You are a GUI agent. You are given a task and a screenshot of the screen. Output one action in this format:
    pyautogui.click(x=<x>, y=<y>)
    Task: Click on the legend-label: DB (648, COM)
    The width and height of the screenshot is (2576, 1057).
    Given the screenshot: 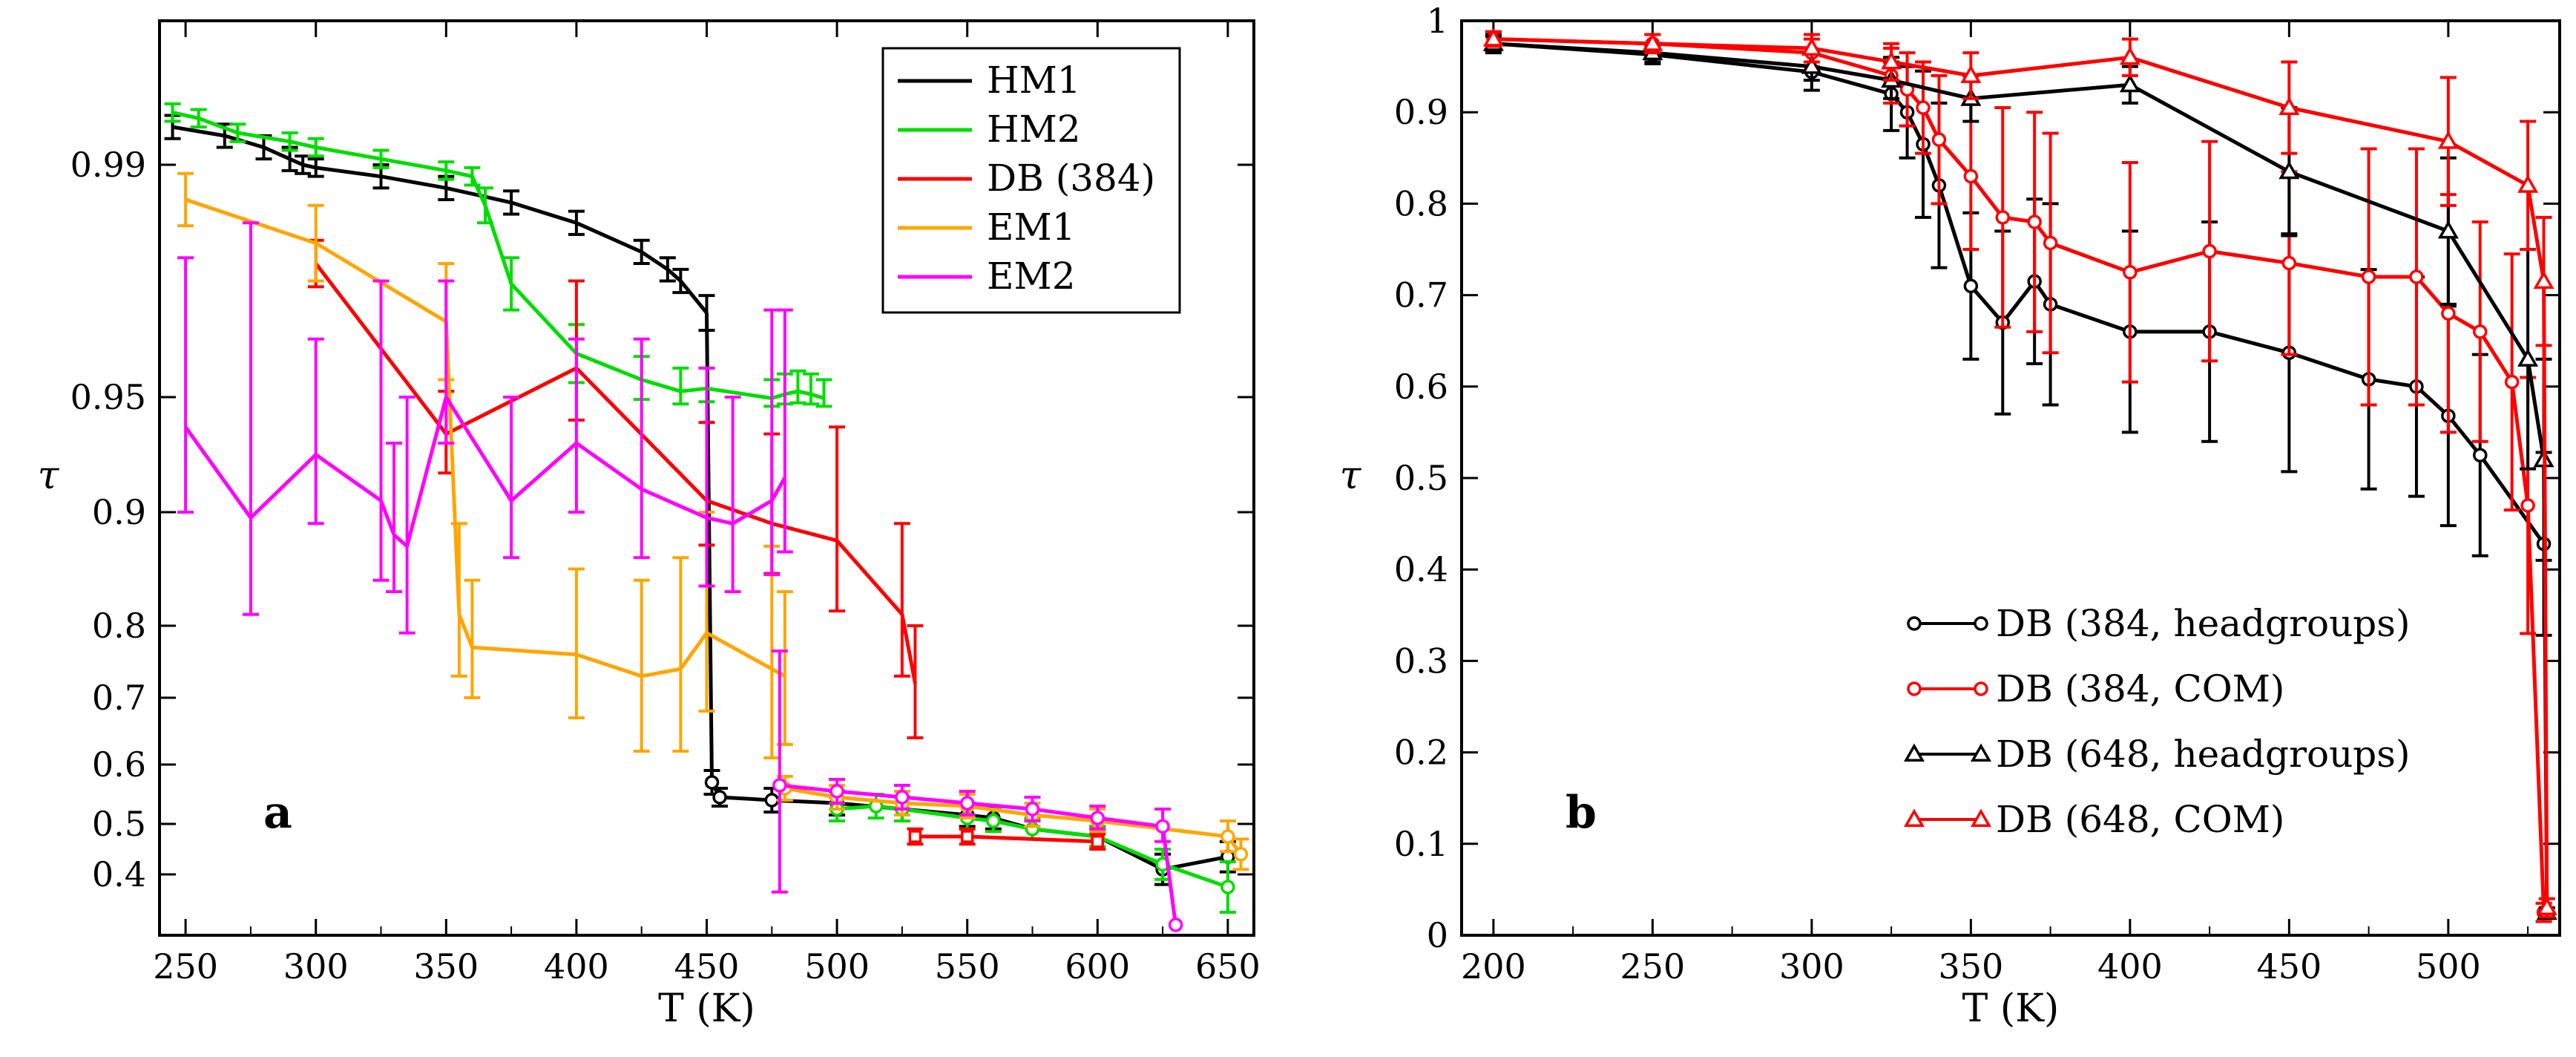 What is the action you would take?
    pyautogui.click(x=2140, y=819)
    